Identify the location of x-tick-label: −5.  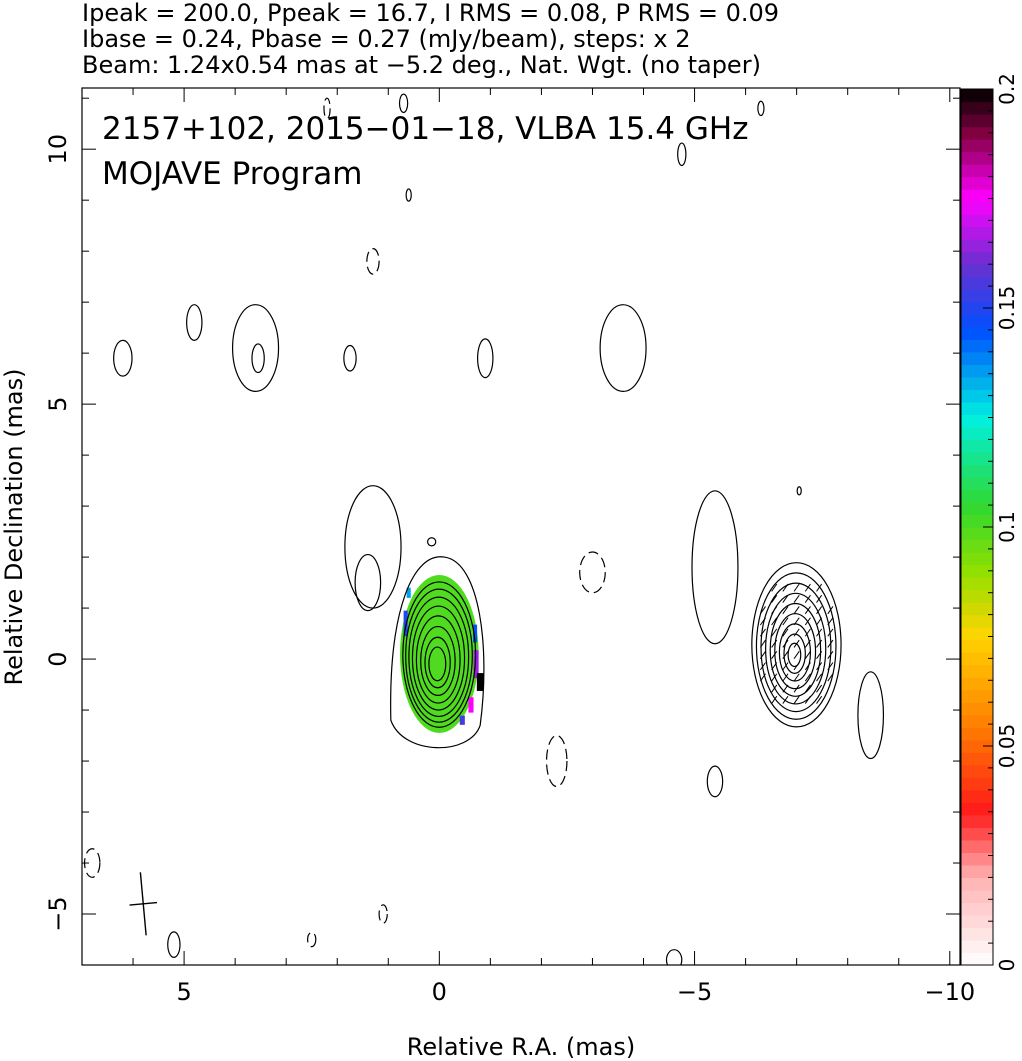
(694, 992).